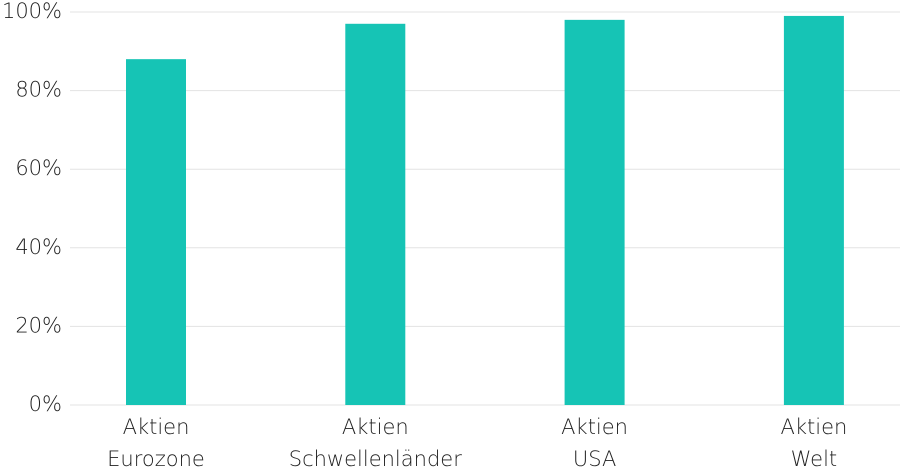  Describe the element at coordinates (45, 404) in the screenshot. I see `y-tick-label: 0%` at that location.